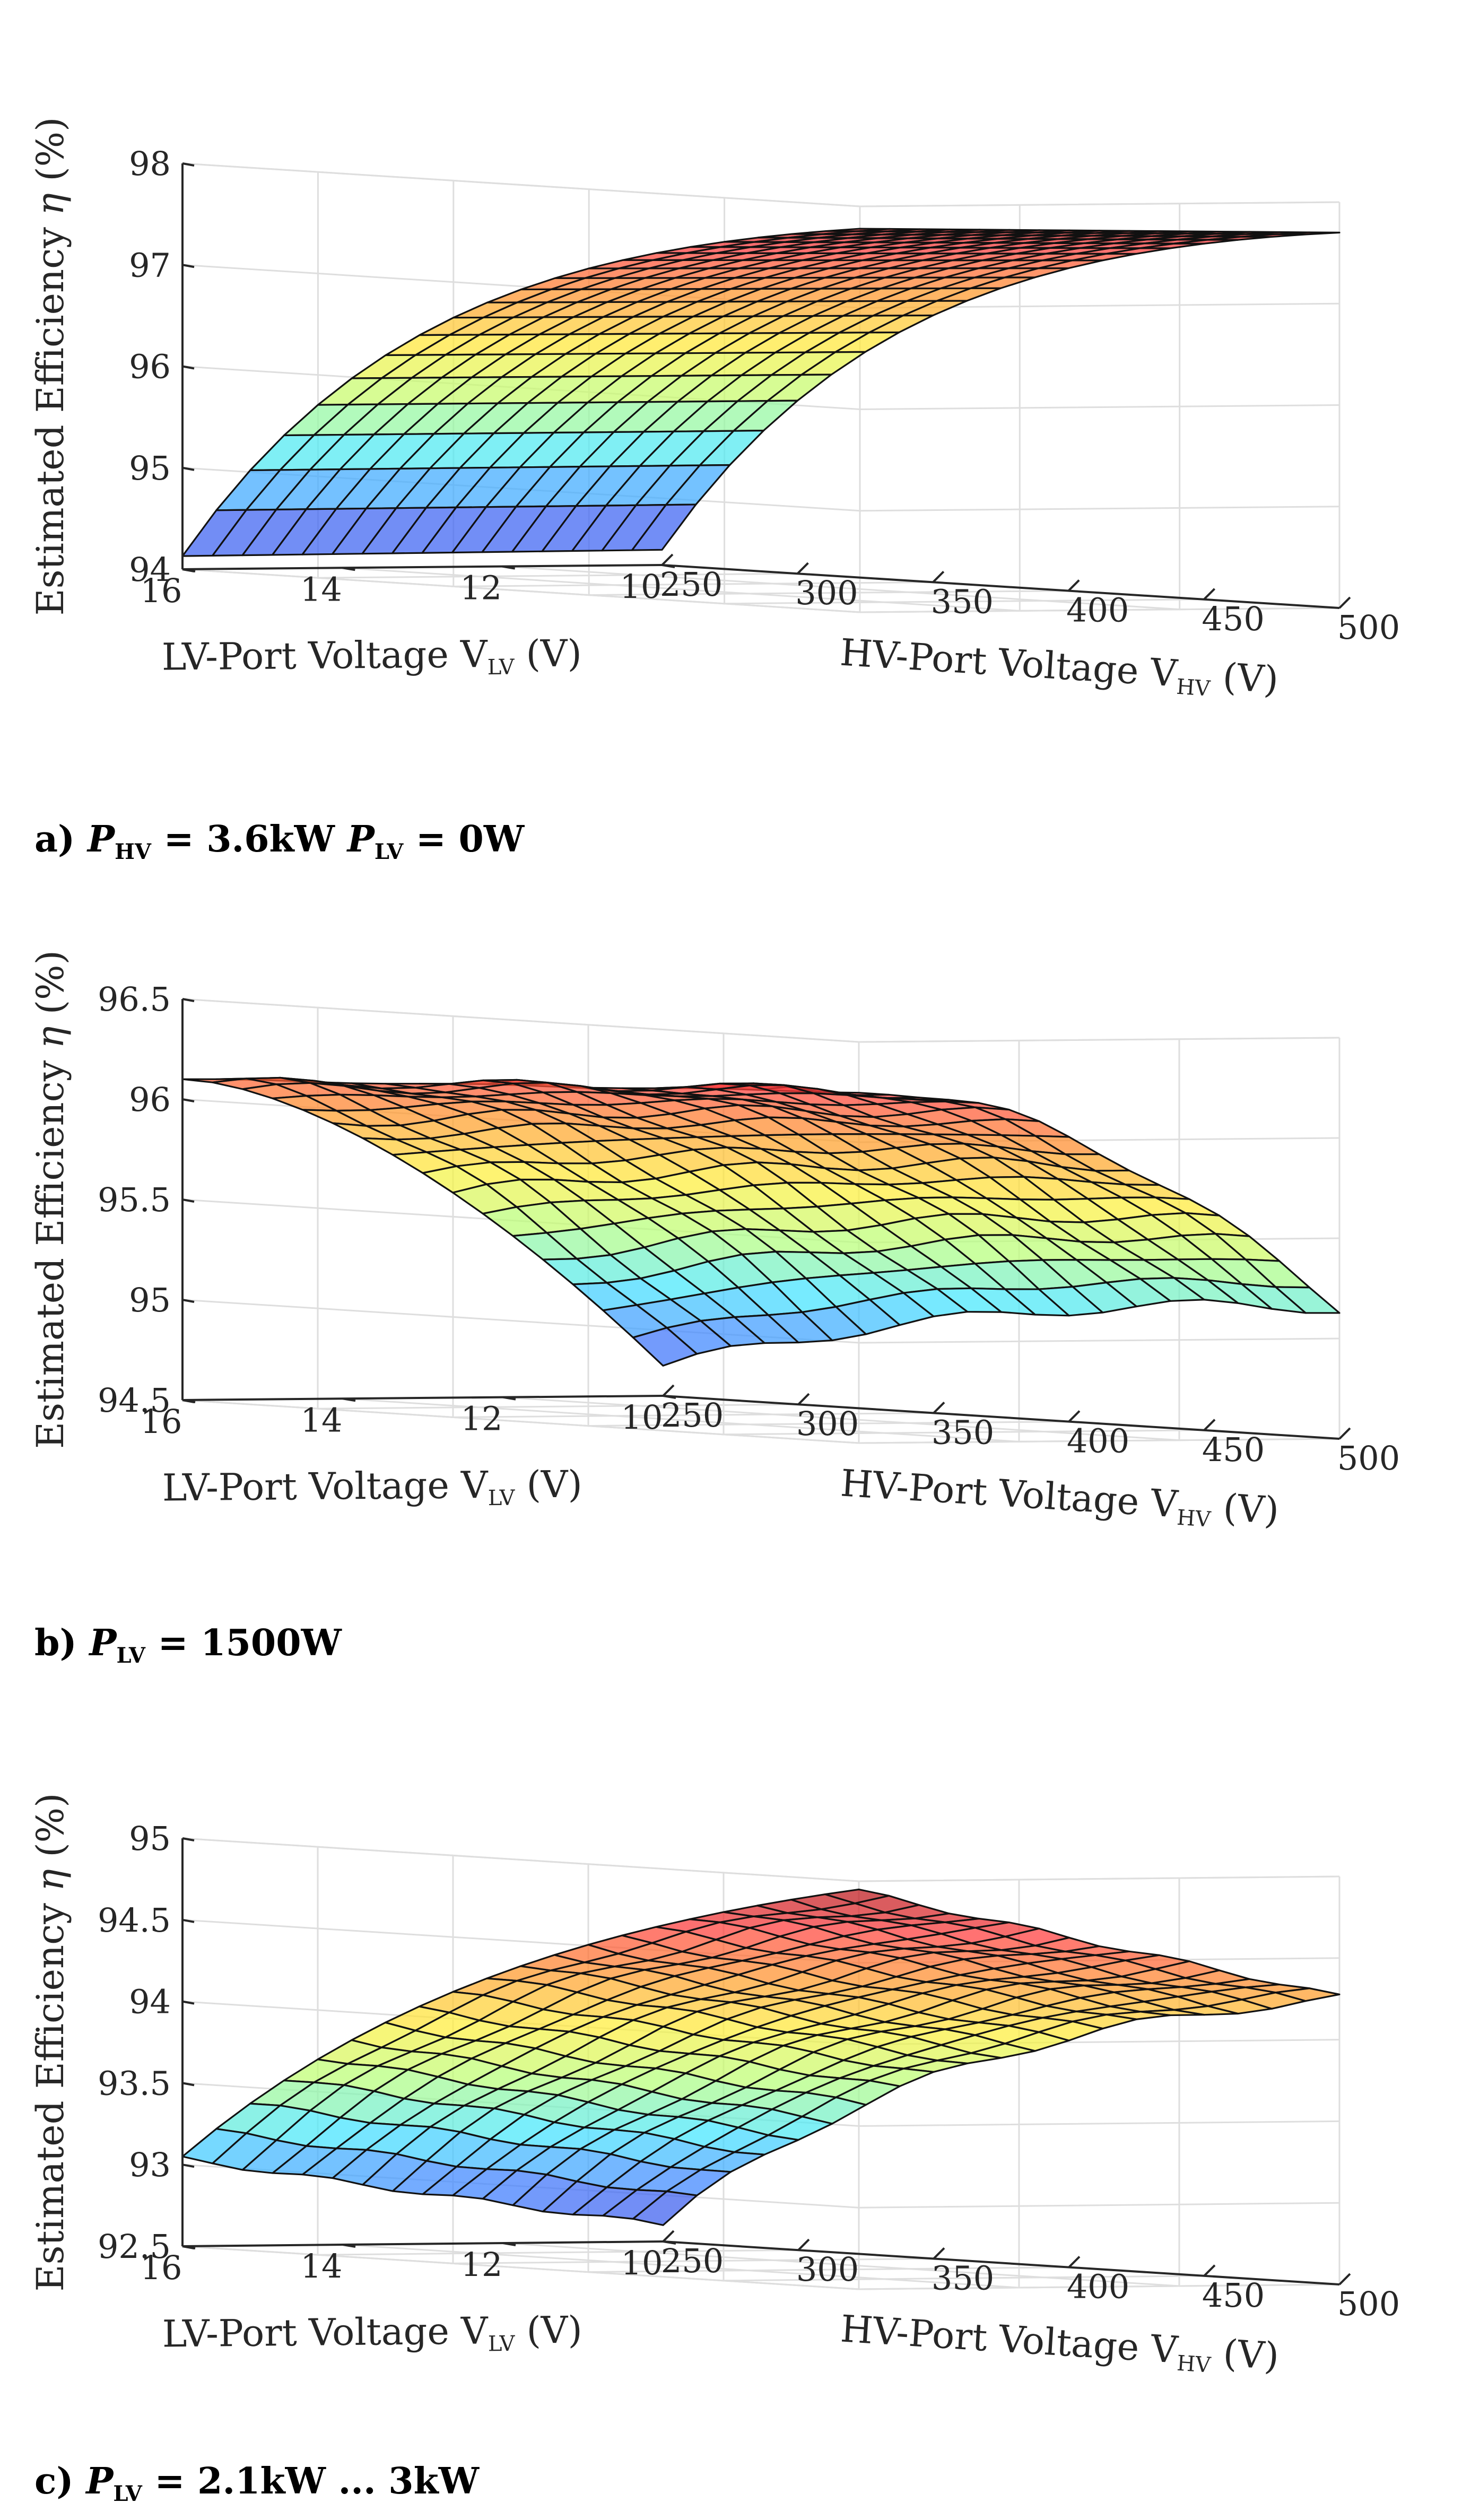 The image size is (1471, 2520). Describe the element at coordinates (321, 589) in the screenshot. I see `y-tick-label: 14` at that location.